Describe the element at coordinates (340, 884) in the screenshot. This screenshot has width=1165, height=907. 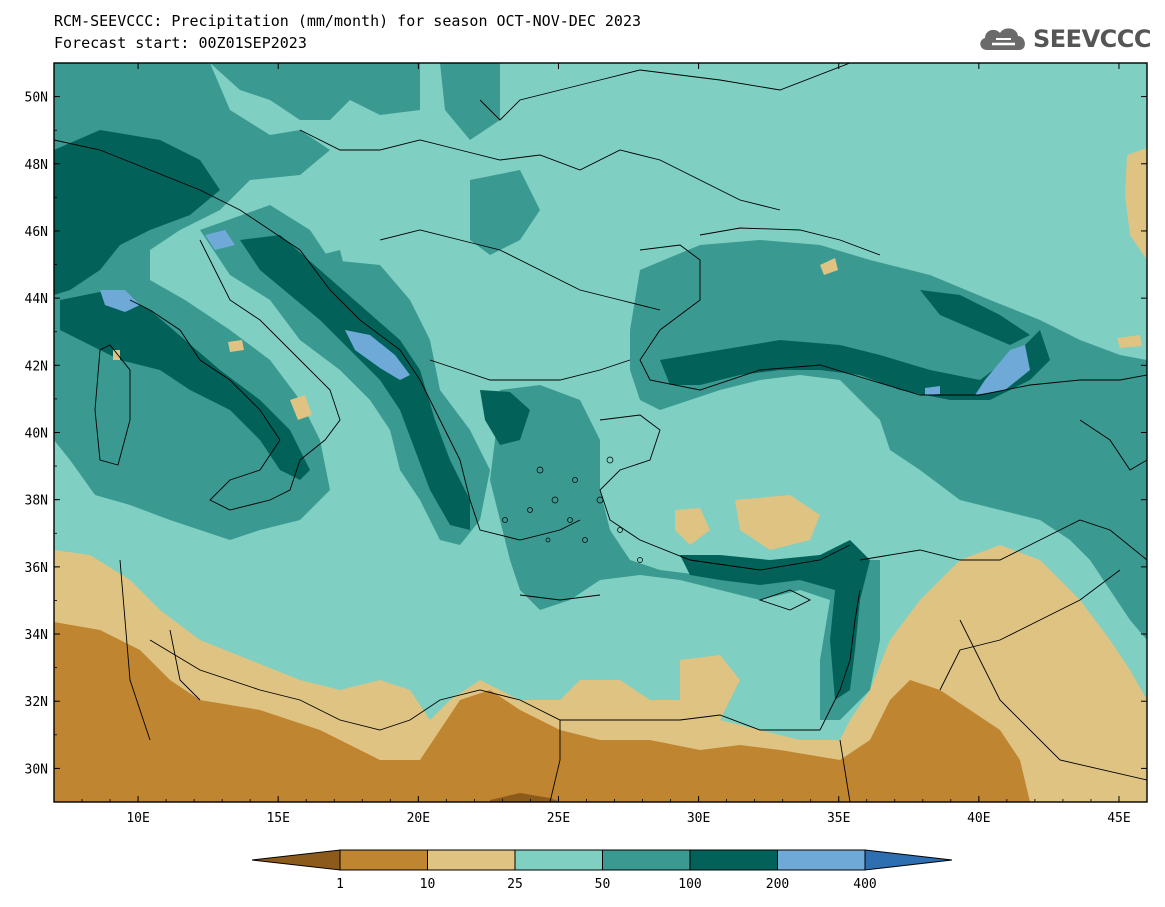
I see `colorbar-tick-label: 1` at that location.